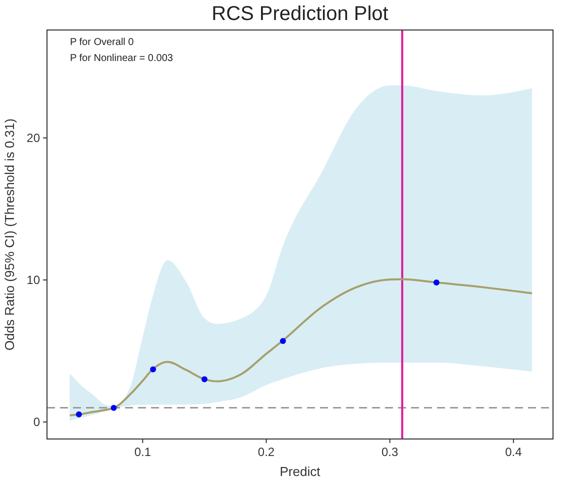 Image resolution: width=567 pixels, height=488 pixels. Describe the element at coordinates (143, 452) in the screenshot. I see `x-tick-label: 0.1` at that location.